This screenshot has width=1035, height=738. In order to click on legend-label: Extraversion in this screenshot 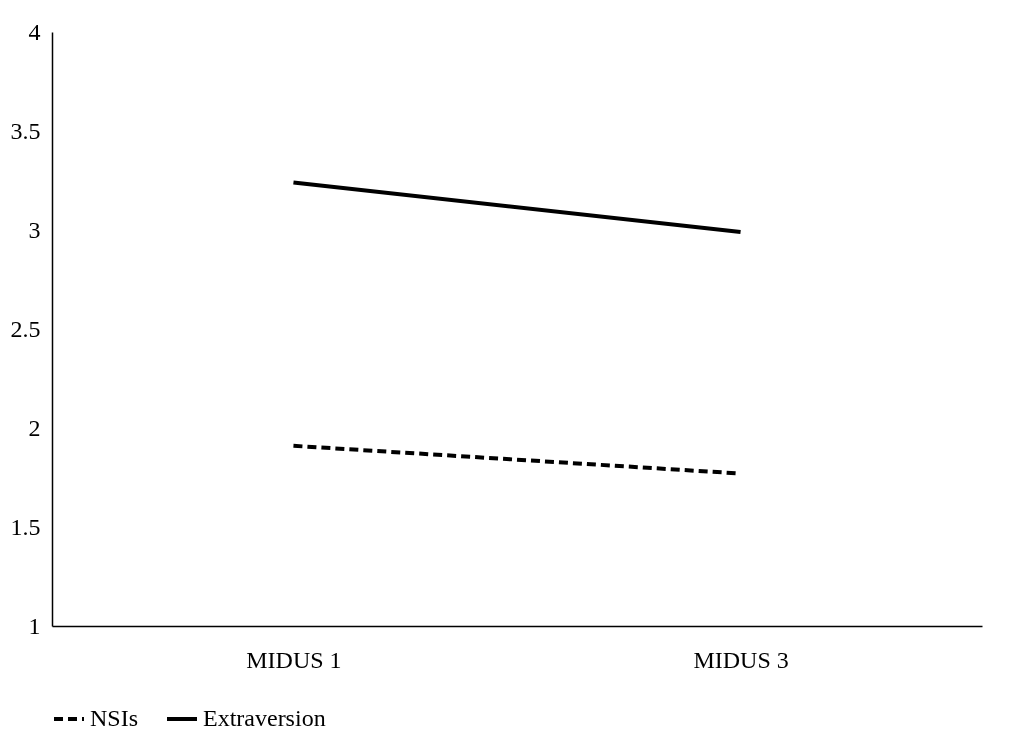, I will do `click(264, 718)`.